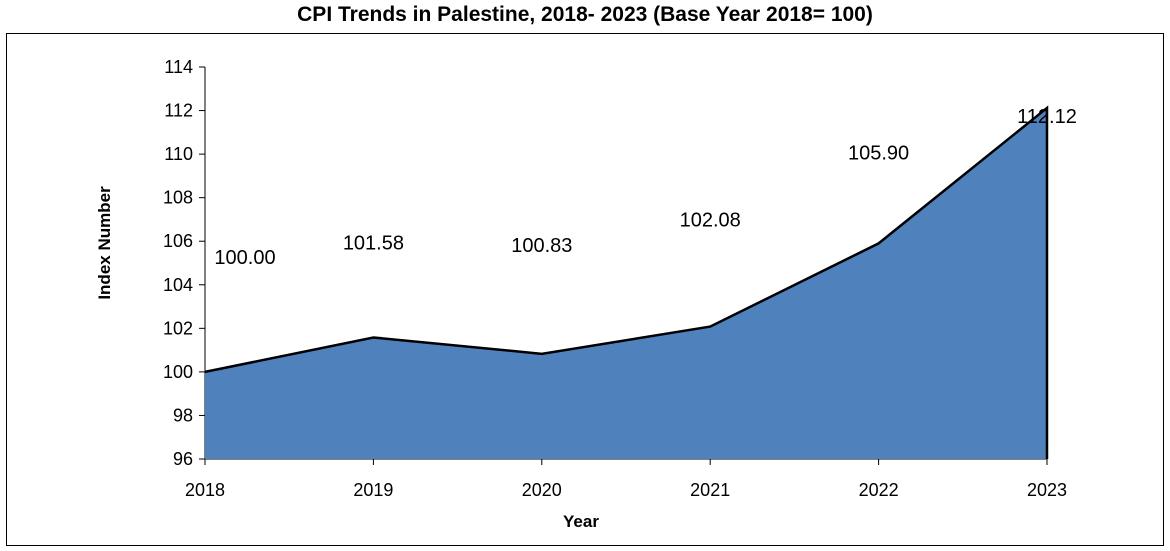 The image size is (1170, 551). What do you see at coordinates (541, 246) in the screenshot?
I see `data-label-2020: 100.83` at bounding box center [541, 246].